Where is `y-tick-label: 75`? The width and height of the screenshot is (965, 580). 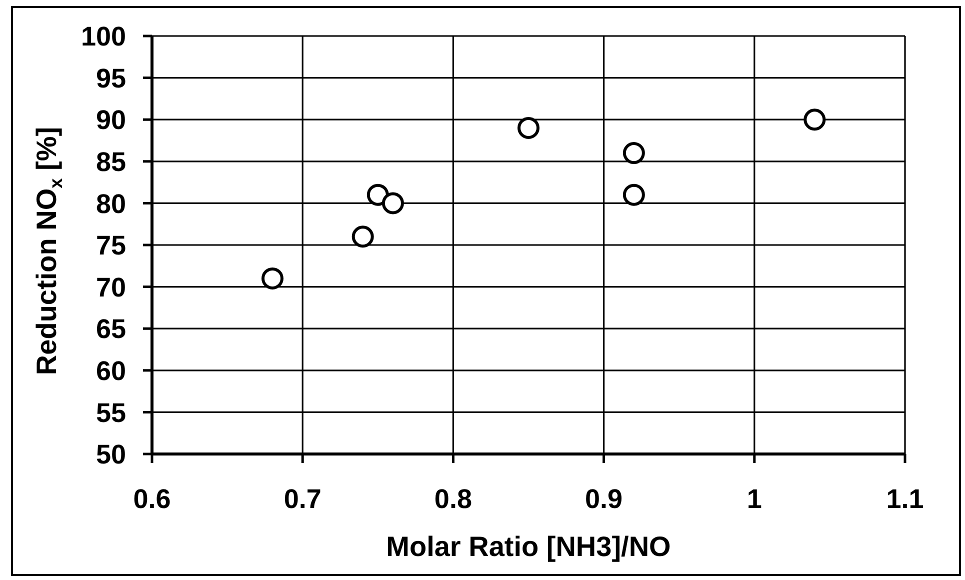
y-tick-label: 75 is located at coordinates (111, 245).